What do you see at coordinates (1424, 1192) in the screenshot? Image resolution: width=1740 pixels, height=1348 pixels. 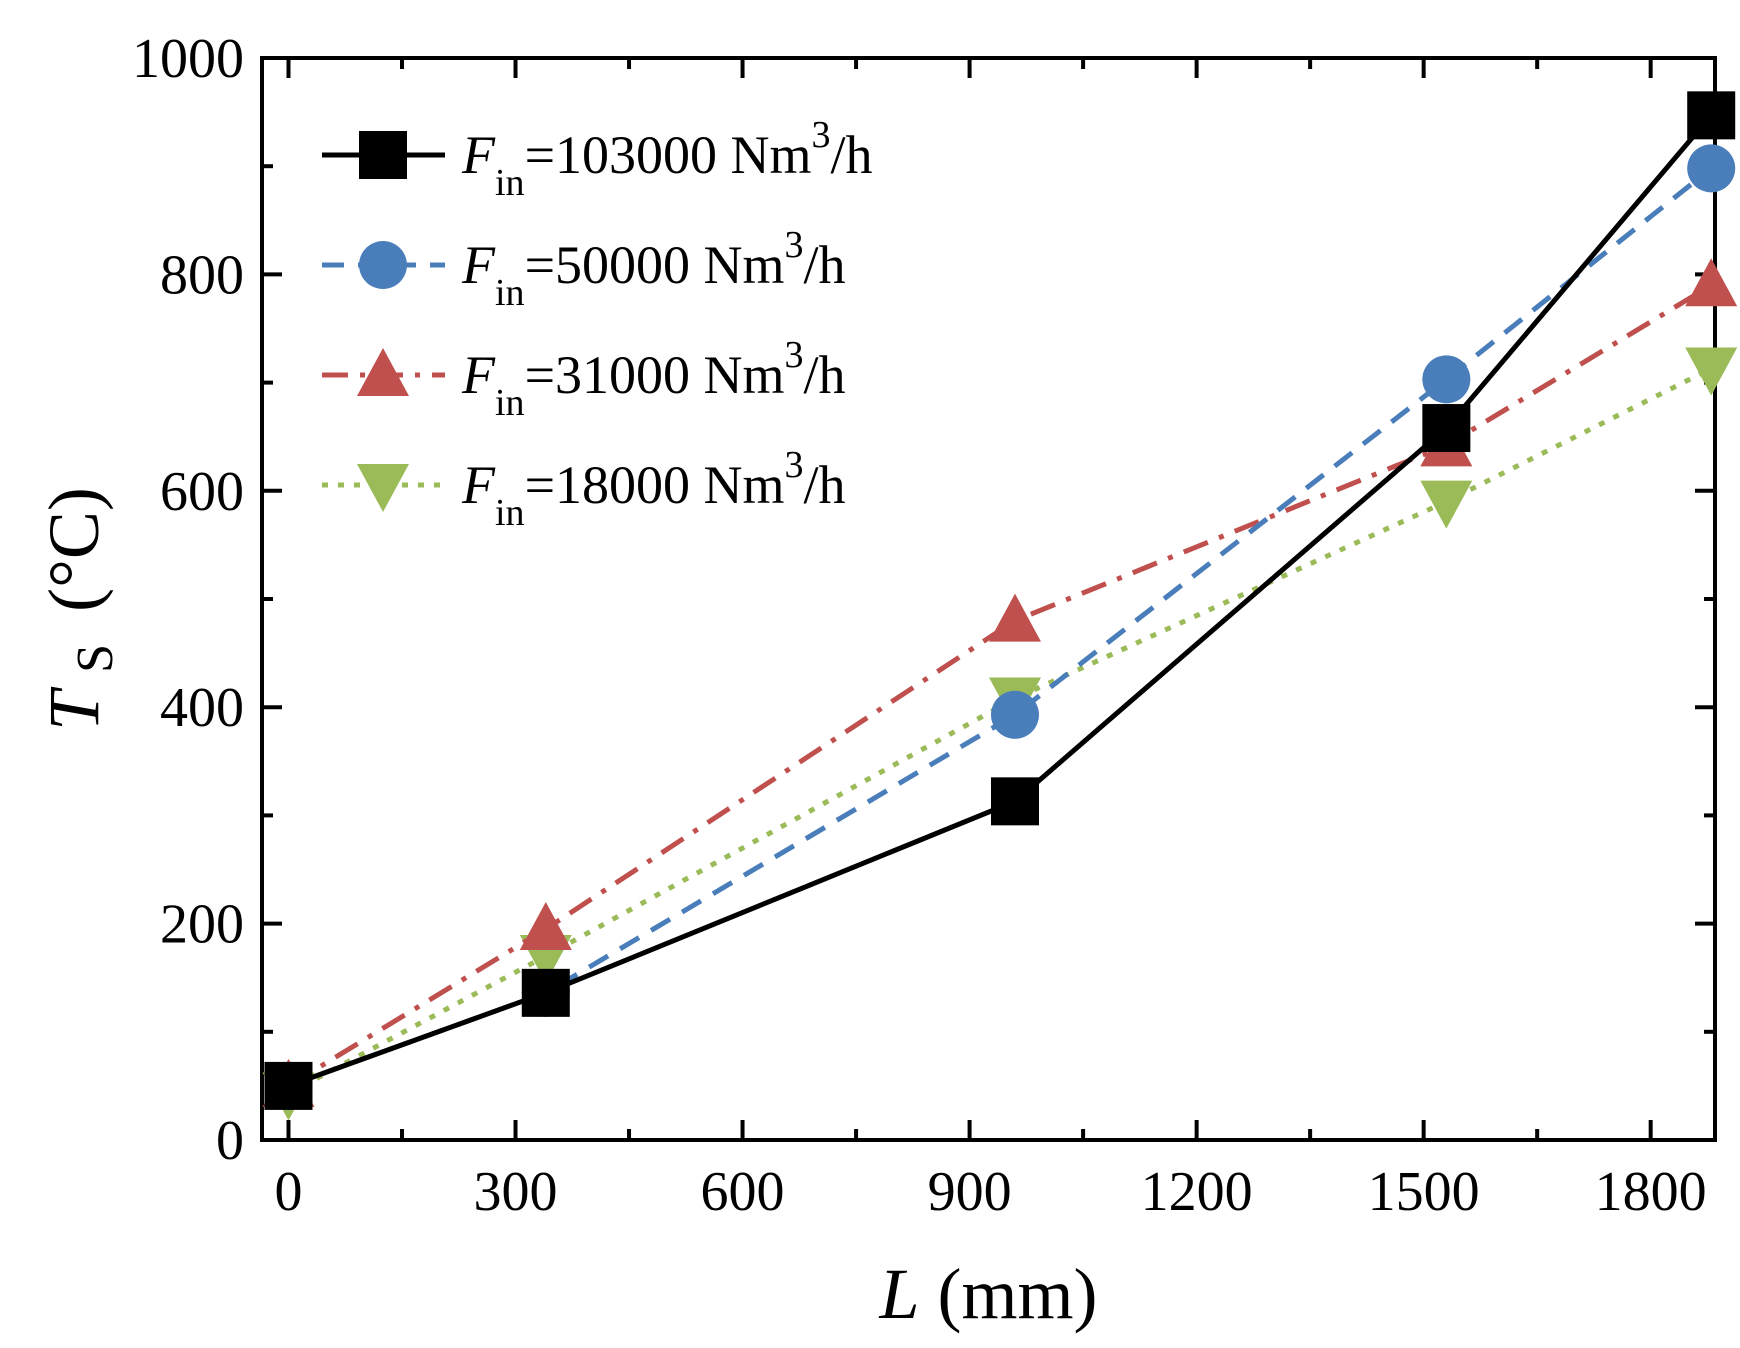 I see `x-tick-label: 1500` at bounding box center [1424, 1192].